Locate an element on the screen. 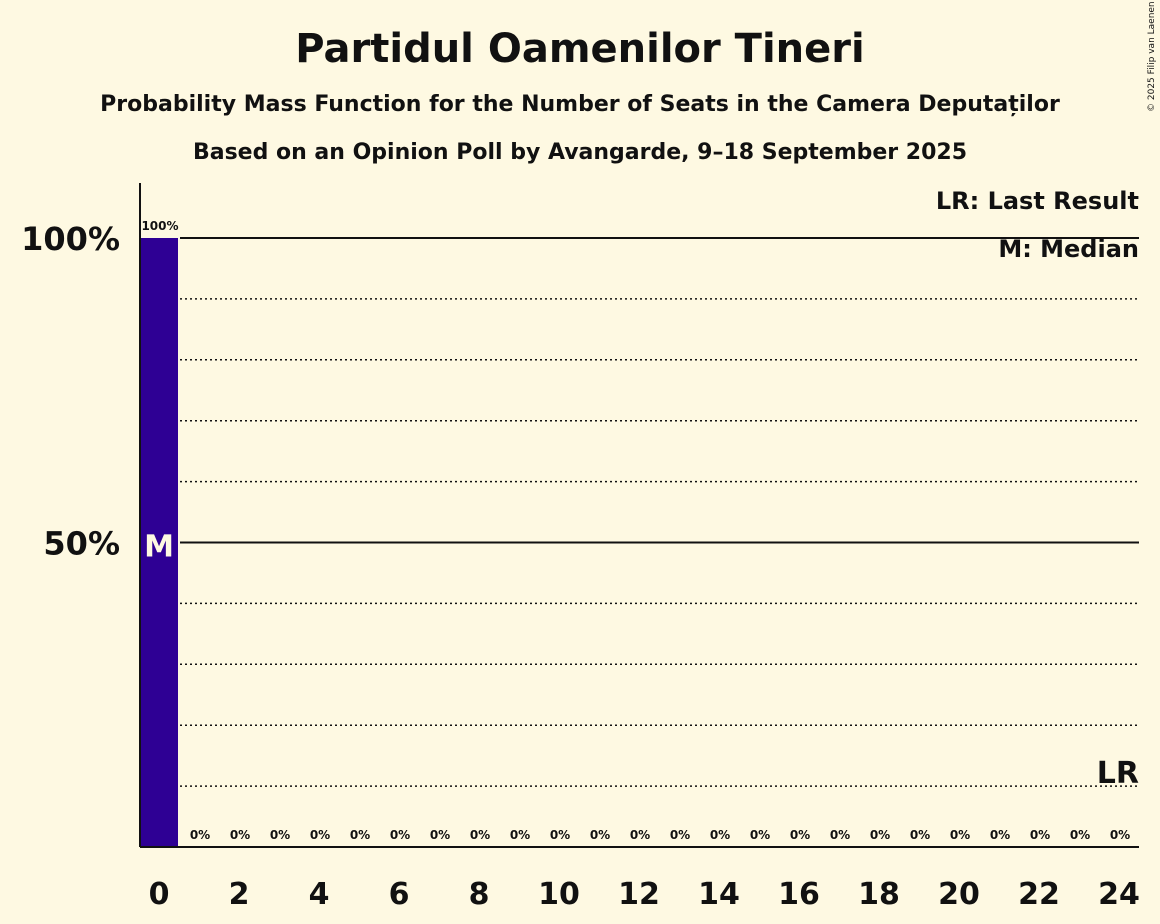 The image size is (1160, 924). x-tick-label: 24 is located at coordinates (1119, 894).